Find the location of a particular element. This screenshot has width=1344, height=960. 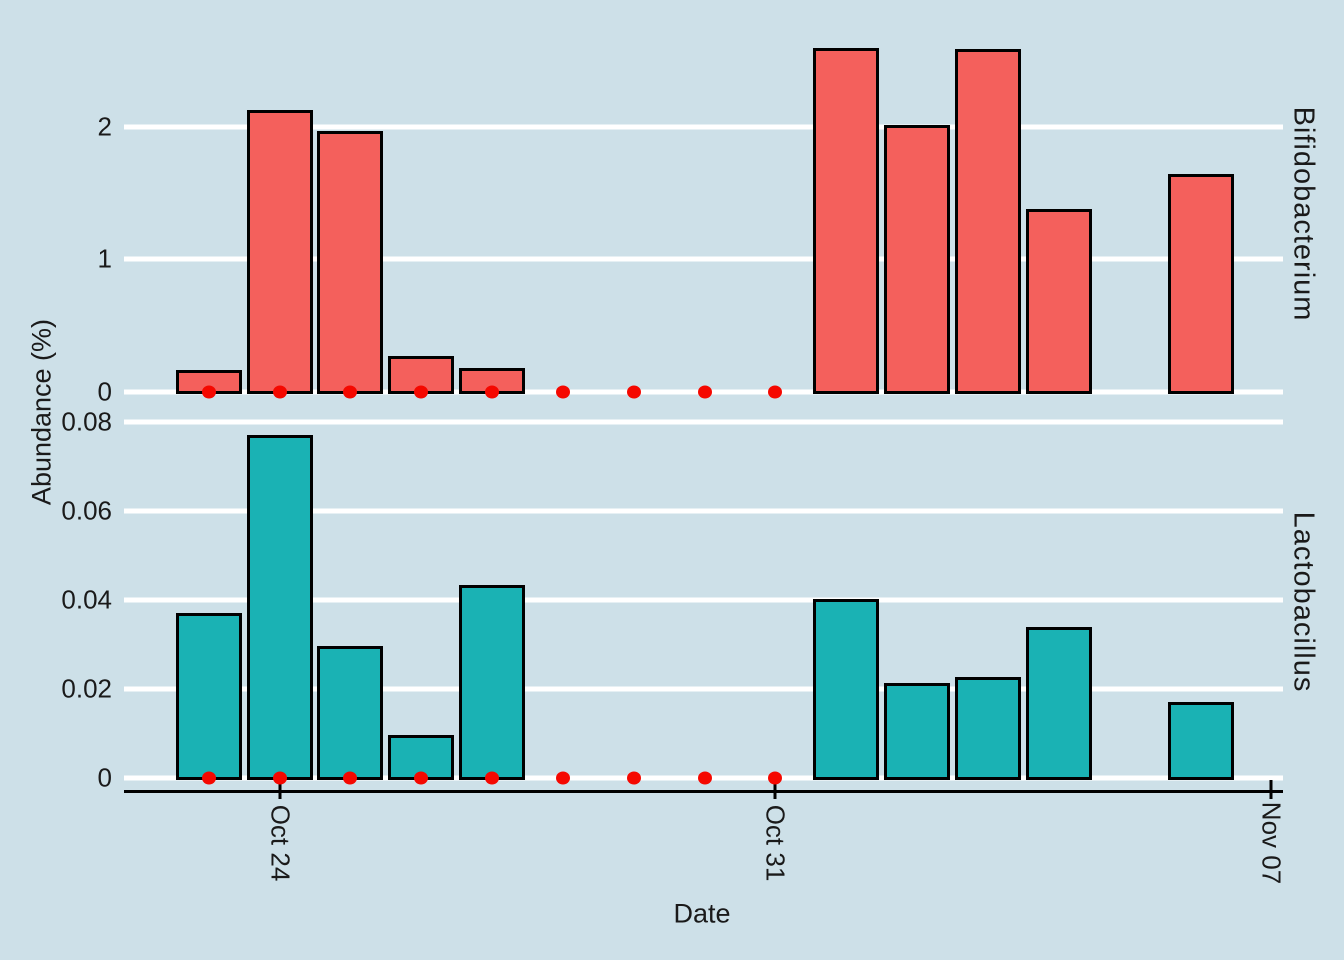

x-tick-label: Oct 24 is located at coordinates (280, 843).